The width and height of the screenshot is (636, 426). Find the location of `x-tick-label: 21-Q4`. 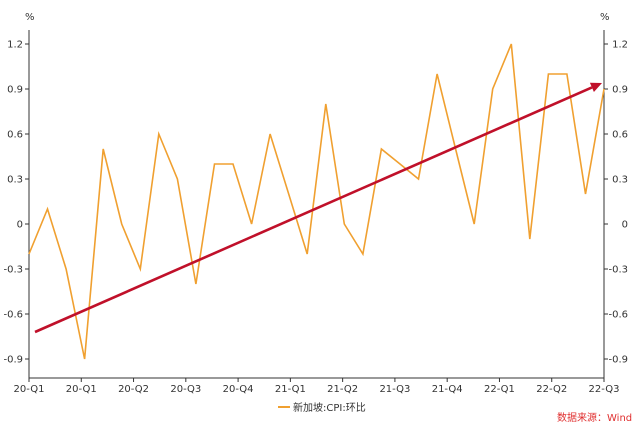

x-tick-label: 21-Q4 is located at coordinates (447, 389).